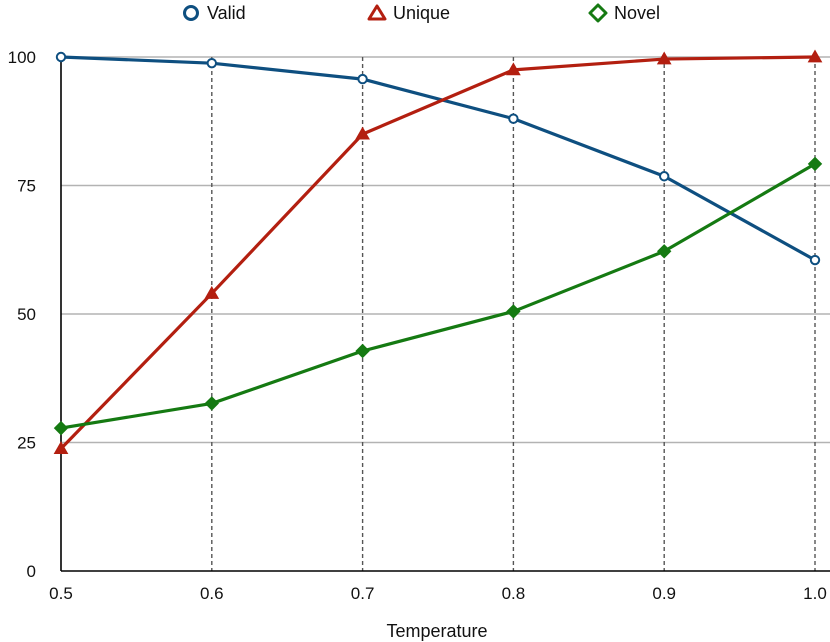 This screenshot has width=830, height=642. What do you see at coordinates (514, 593) in the screenshot?
I see `x-tick-label: 0.8` at bounding box center [514, 593].